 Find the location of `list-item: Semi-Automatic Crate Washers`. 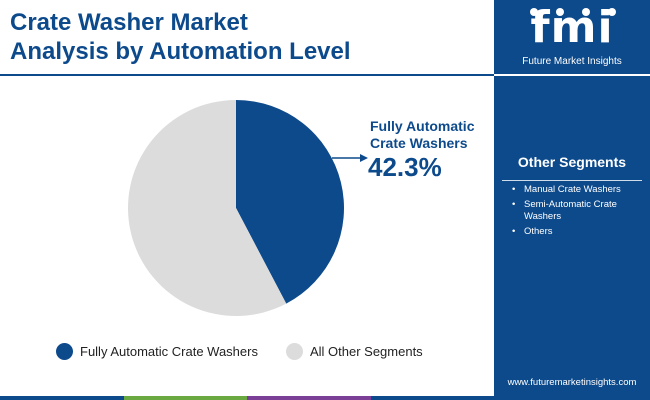

list-item: Semi-Automatic Crate Washers is located at coordinates (575, 211).